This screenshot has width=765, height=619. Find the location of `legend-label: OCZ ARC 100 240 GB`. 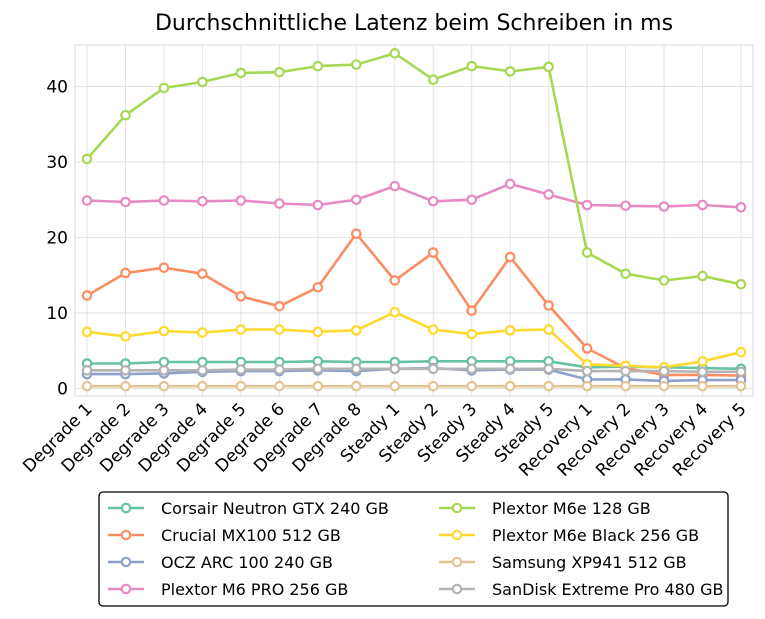

legend-label: OCZ ARC 100 240 GB is located at coordinates (247, 562).